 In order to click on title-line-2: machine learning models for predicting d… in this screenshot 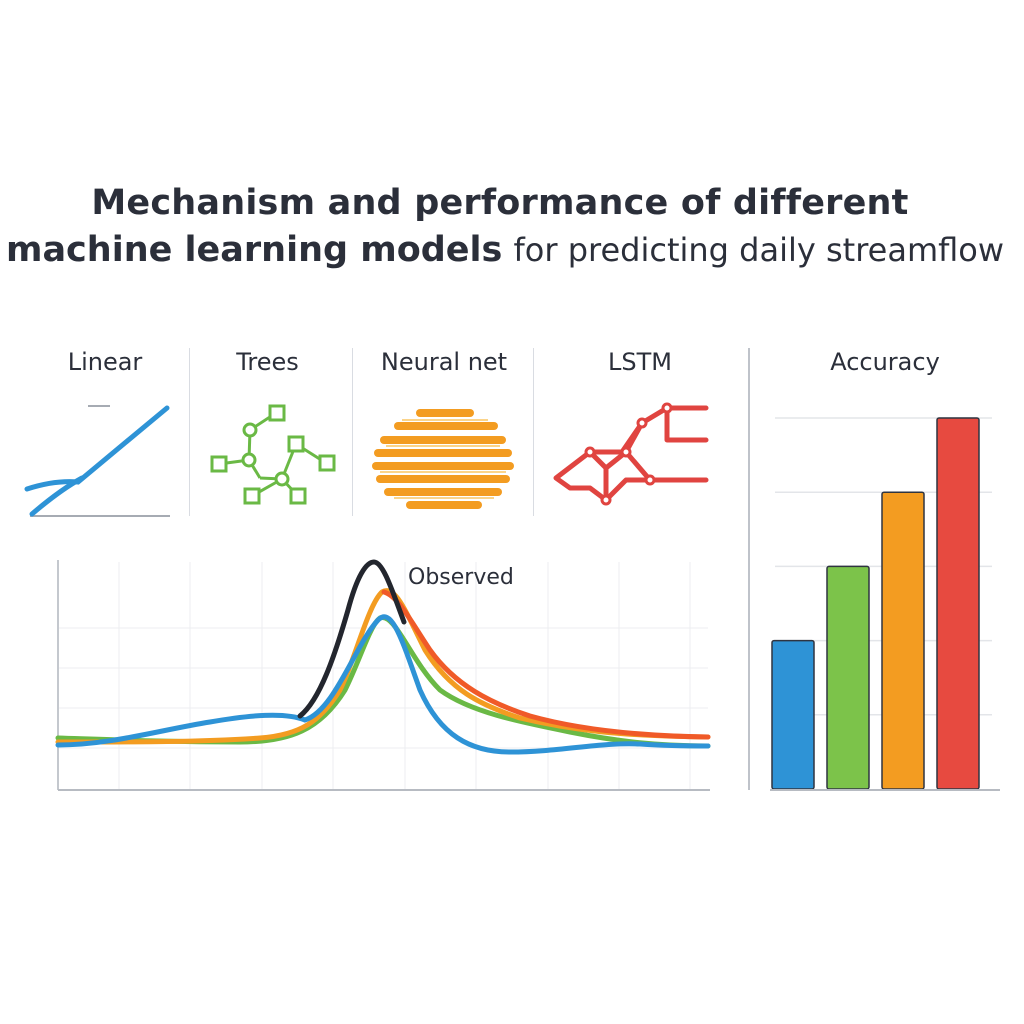, I will do `click(505, 250)`.